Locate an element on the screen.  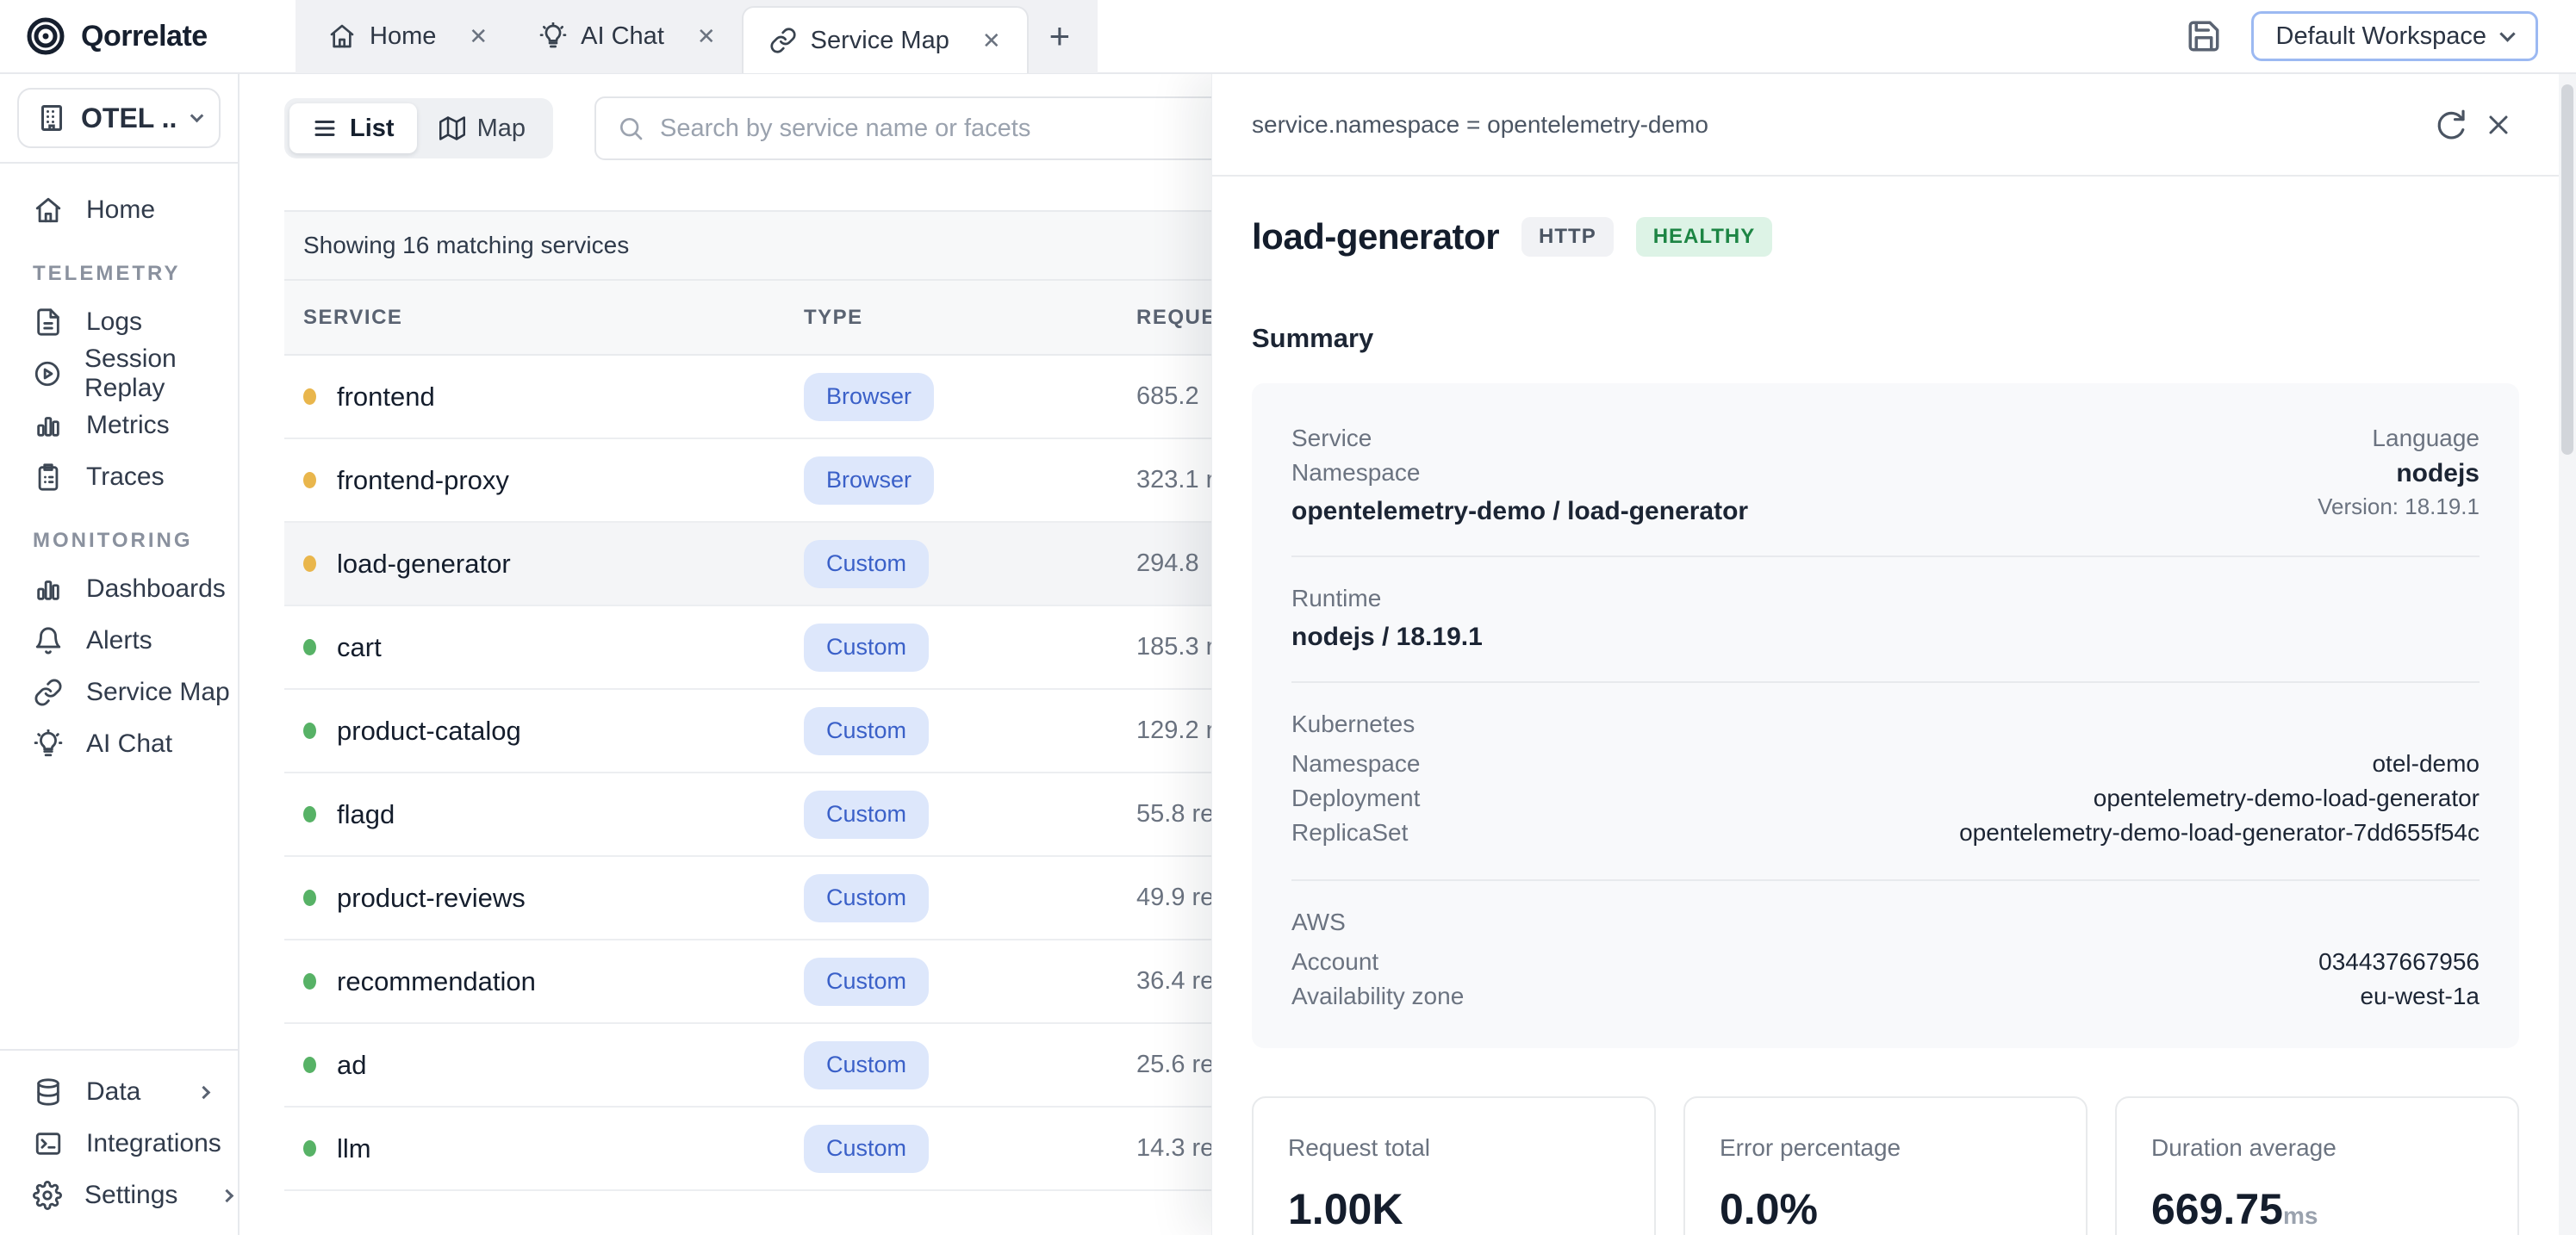
language-label: Language is located at coordinates (2426, 438).